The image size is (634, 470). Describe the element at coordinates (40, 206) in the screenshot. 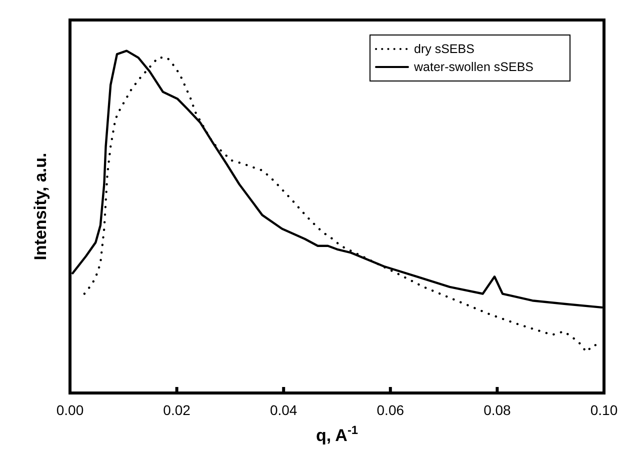

I see `y-axis-title: Intensity, a.u.` at that location.